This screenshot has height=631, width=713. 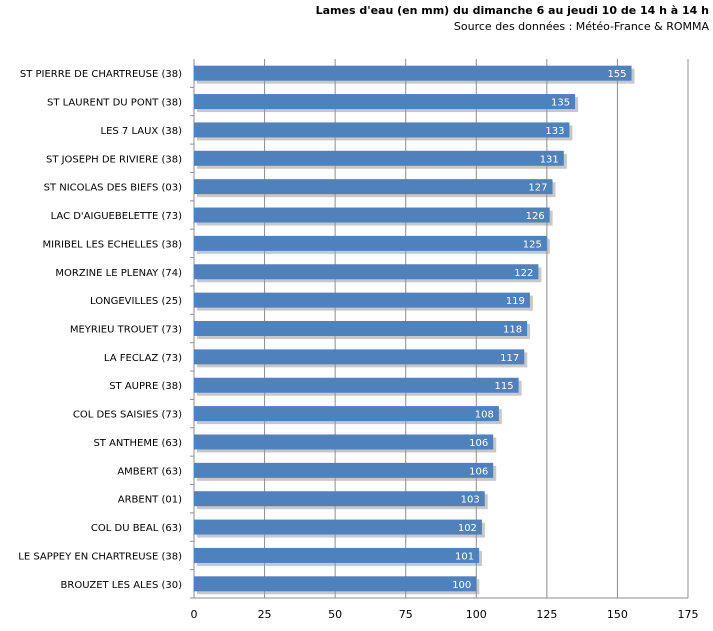 I want to click on data-label: 155, so click(x=616, y=74).